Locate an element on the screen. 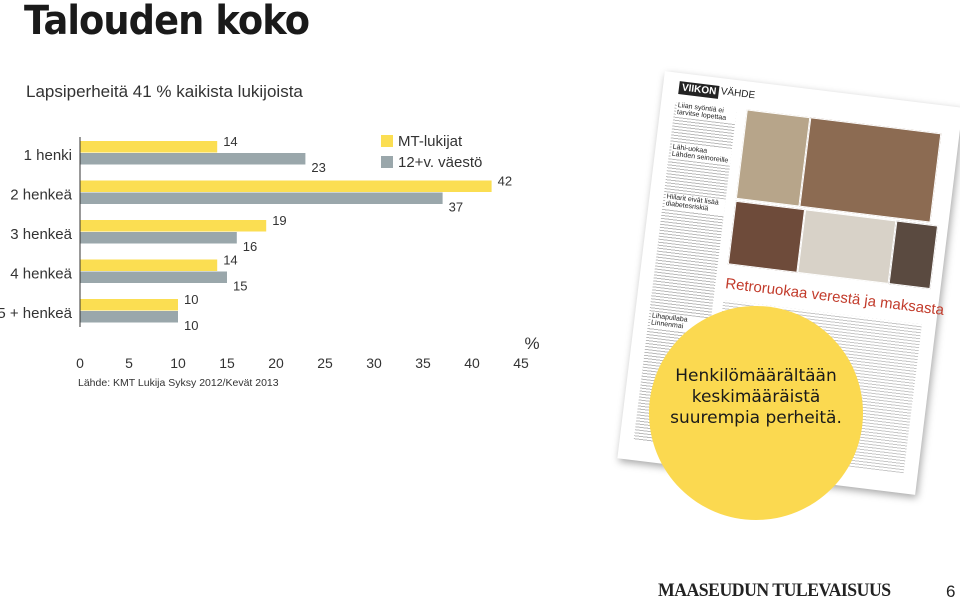 The image size is (960, 602). x-tick-label: 40 is located at coordinates (472, 363).